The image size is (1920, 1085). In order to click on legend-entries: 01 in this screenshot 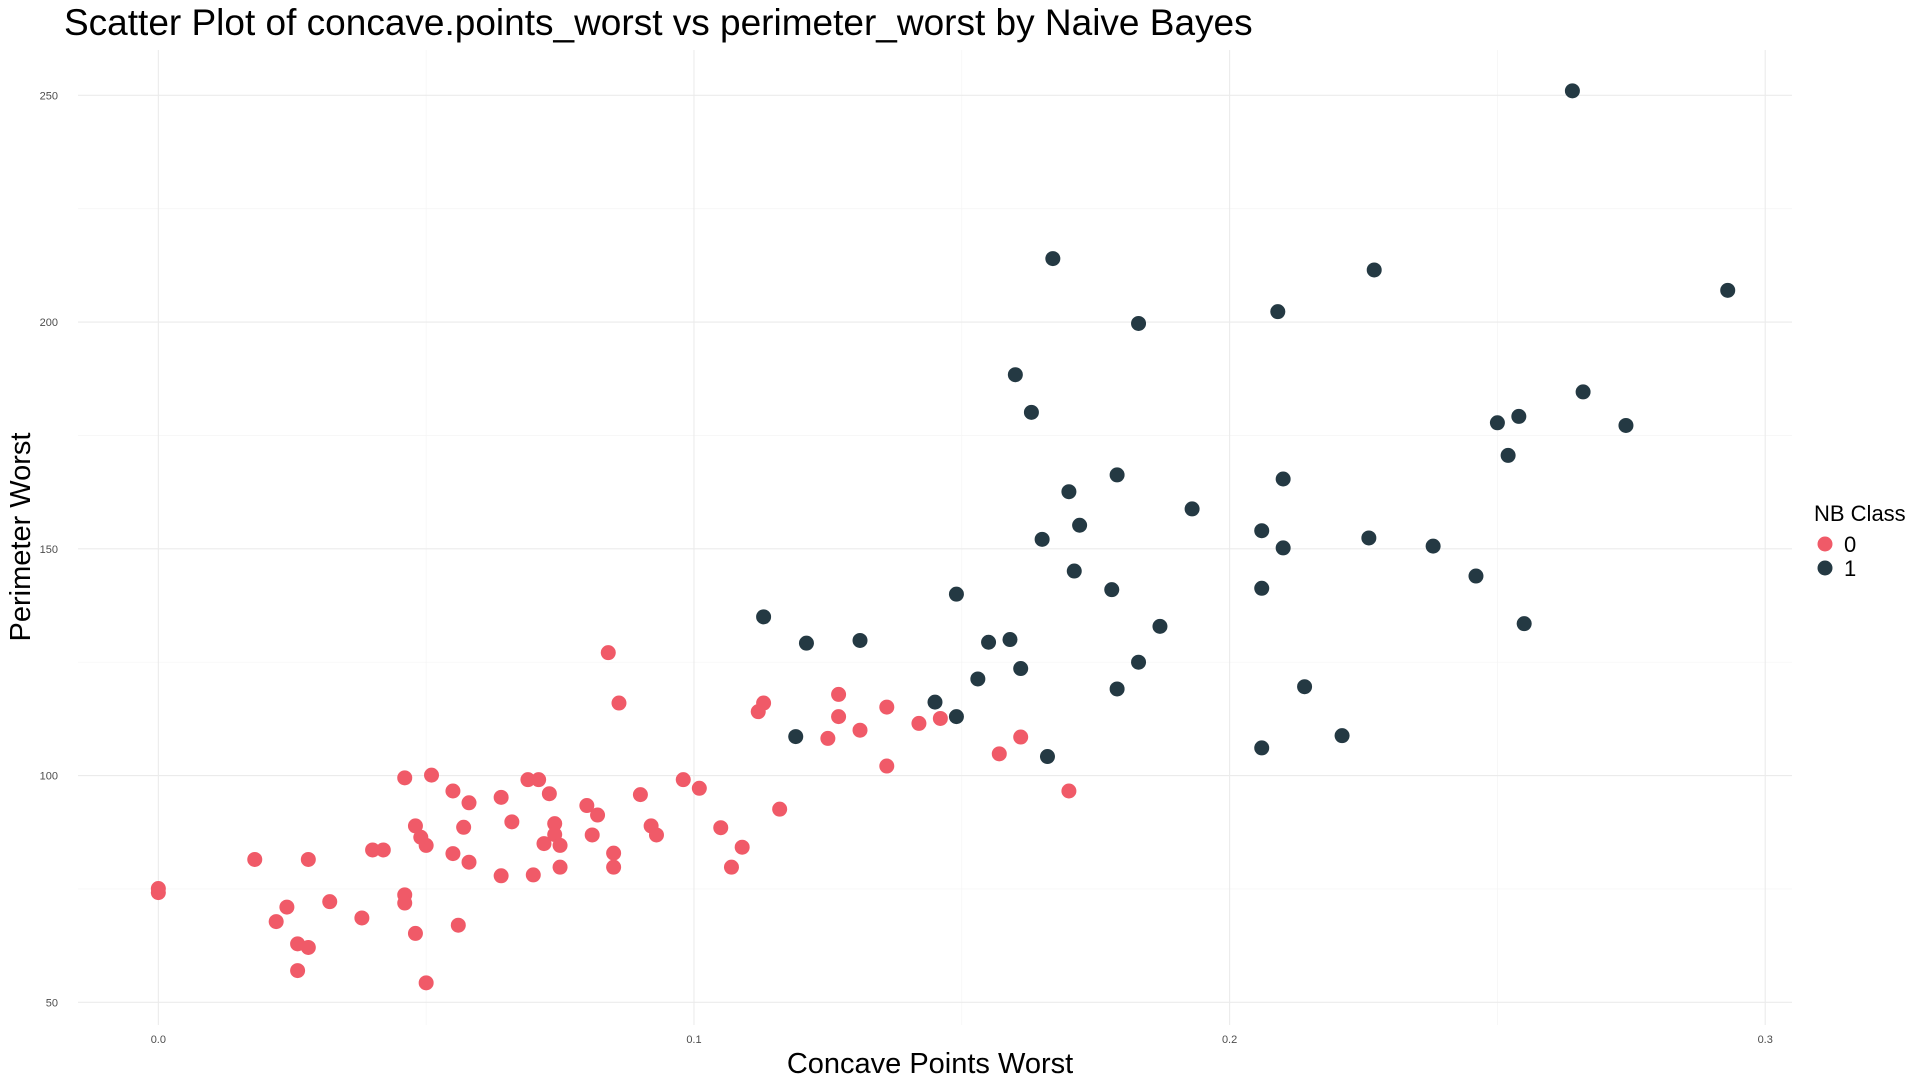, I will do `click(1836, 556)`.